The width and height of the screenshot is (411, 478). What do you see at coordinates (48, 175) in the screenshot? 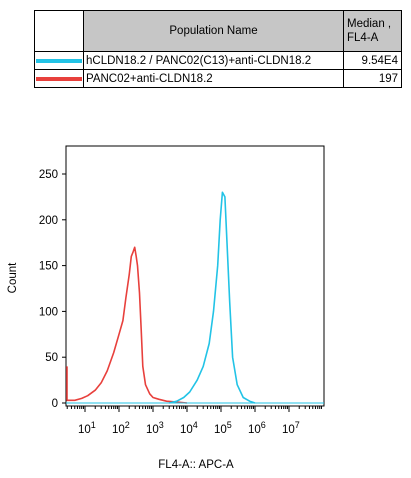
I see `y-tick-label: 250` at bounding box center [48, 175].